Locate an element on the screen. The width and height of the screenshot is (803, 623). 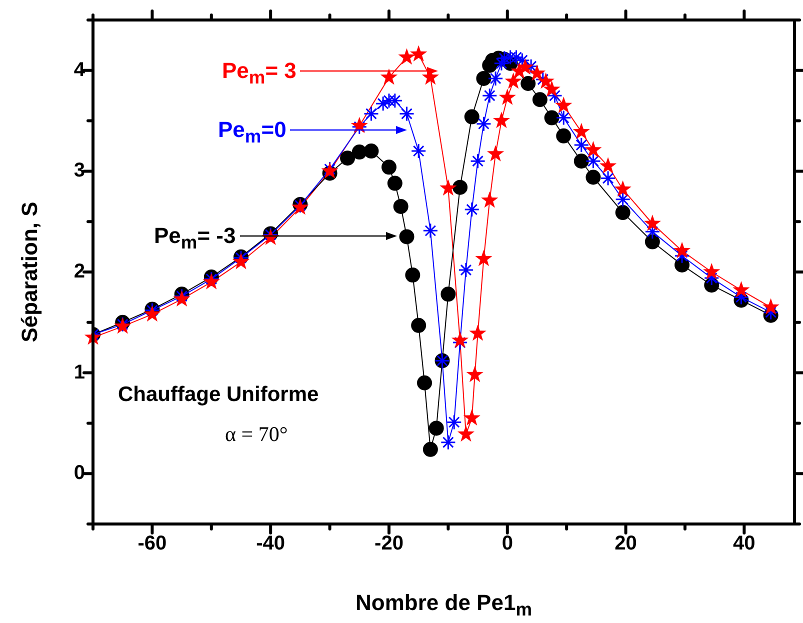
x-axis-title: Nombre de Pe1$_{m}$ is located at coordinates (444, 605).